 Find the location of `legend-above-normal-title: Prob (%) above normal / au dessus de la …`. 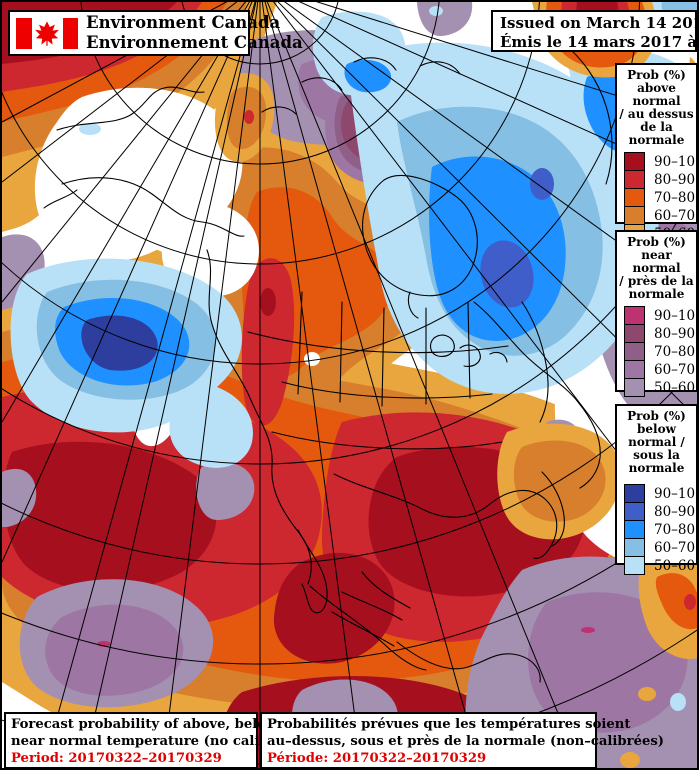

legend-above-normal-title: Prob (%) above normal / au dessus de la … is located at coordinates (656, 107).